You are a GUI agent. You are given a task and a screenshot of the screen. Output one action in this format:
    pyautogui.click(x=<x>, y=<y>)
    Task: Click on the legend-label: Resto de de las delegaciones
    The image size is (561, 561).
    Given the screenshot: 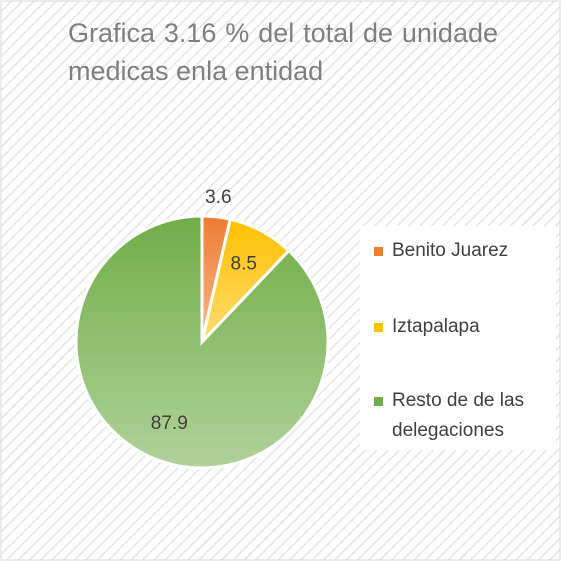 What is the action you would take?
    pyautogui.click(x=458, y=415)
    